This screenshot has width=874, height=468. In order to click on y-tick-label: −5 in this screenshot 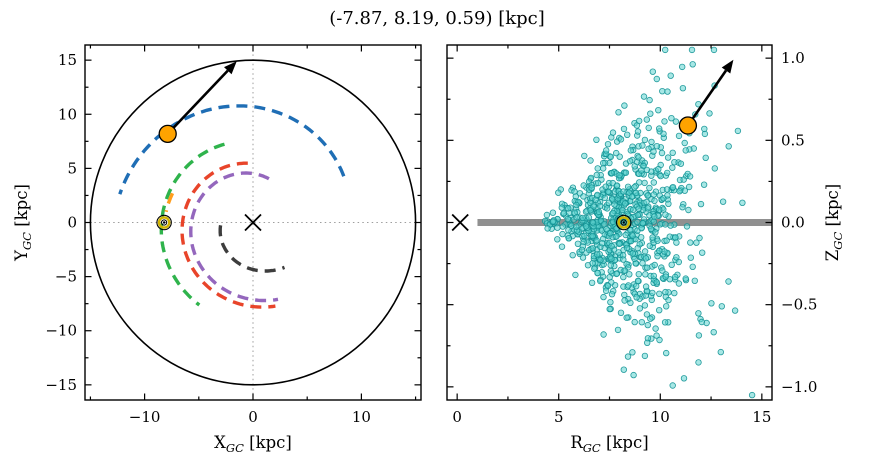, I will do `click(66, 277)`.